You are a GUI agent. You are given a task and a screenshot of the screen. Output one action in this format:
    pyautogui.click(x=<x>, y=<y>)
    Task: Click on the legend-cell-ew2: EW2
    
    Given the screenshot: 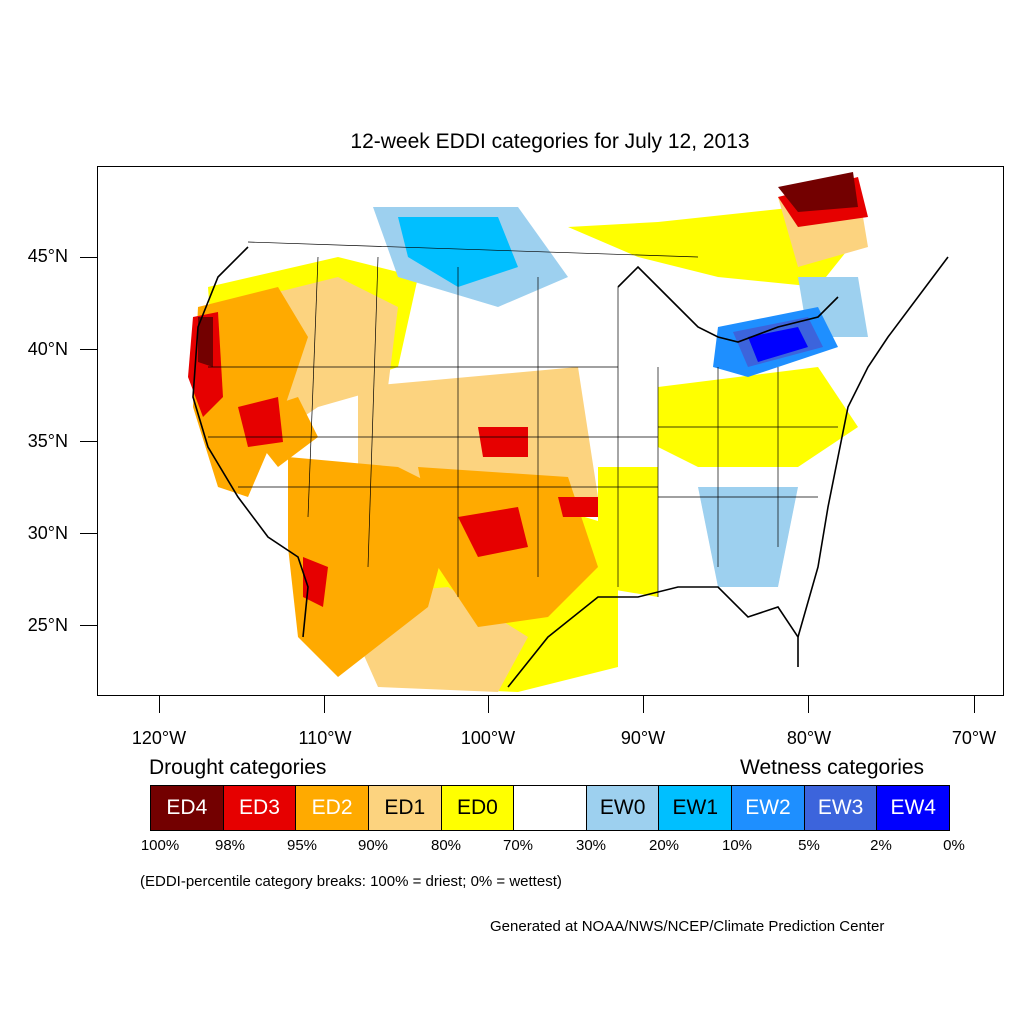 What is the action you would take?
    pyautogui.click(x=768, y=808)
    